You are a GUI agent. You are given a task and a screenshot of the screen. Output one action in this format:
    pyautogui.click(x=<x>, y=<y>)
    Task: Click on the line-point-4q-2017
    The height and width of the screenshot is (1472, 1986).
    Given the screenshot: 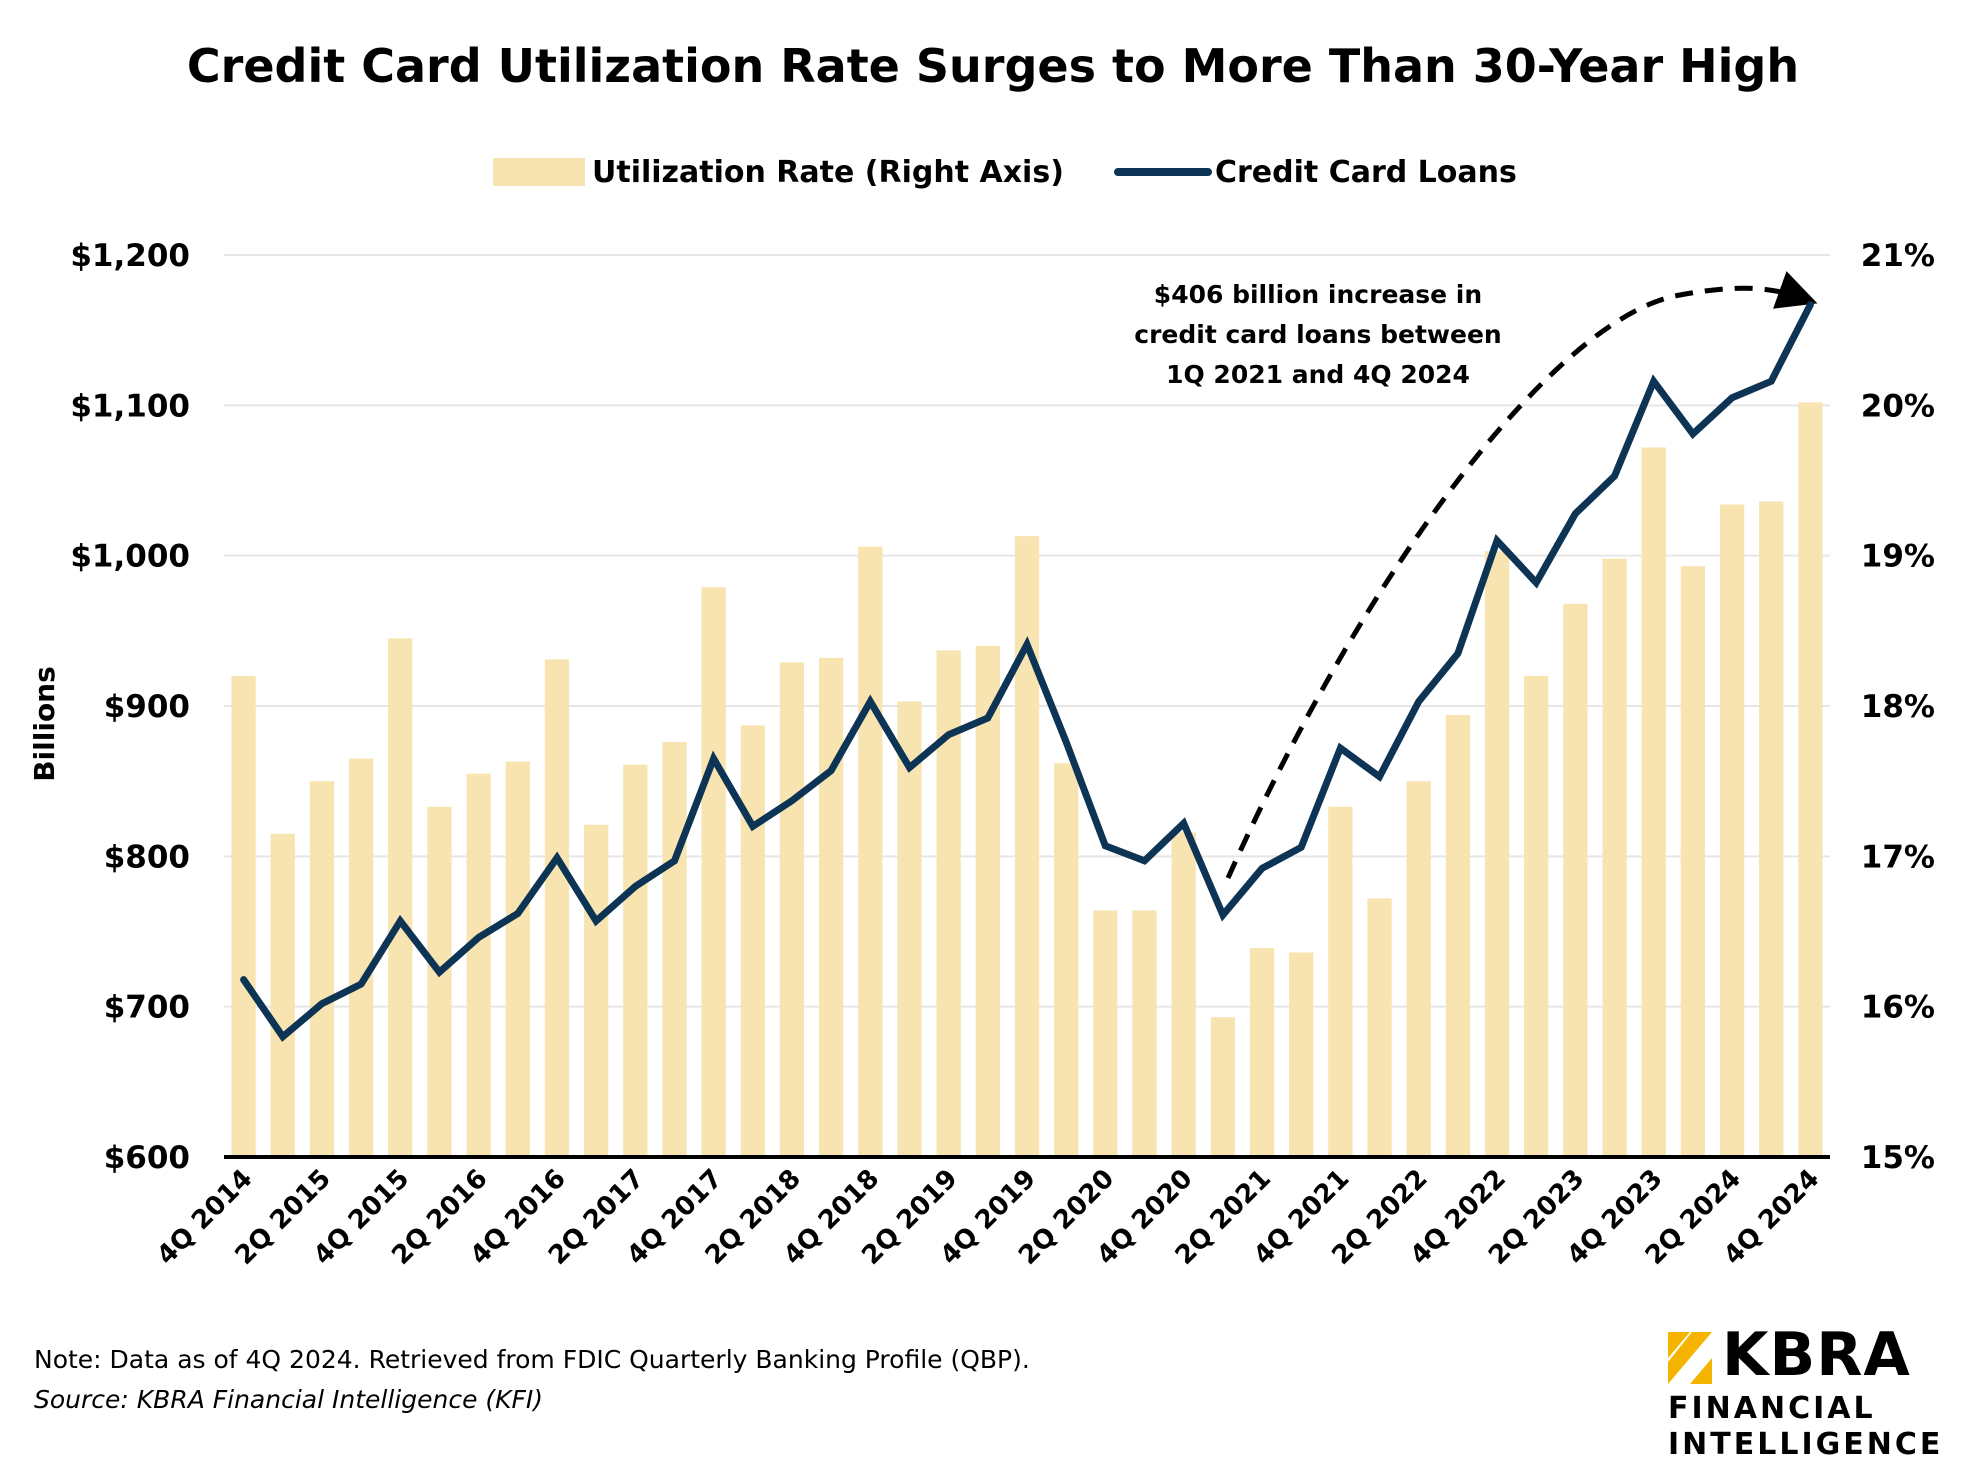 What is the action you would take?
    pyautogui.click(x=713, y=758)
    